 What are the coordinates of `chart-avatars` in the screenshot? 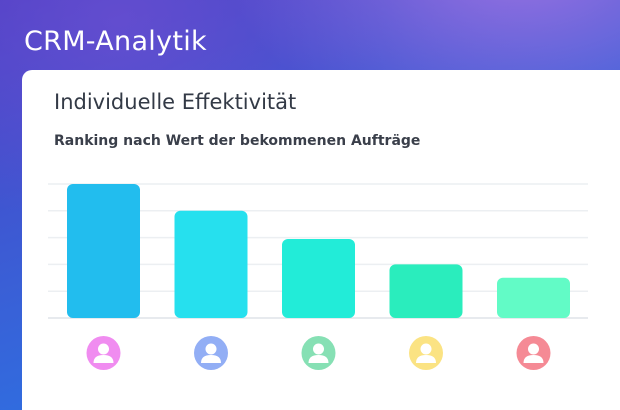 It's located at (318, 353).